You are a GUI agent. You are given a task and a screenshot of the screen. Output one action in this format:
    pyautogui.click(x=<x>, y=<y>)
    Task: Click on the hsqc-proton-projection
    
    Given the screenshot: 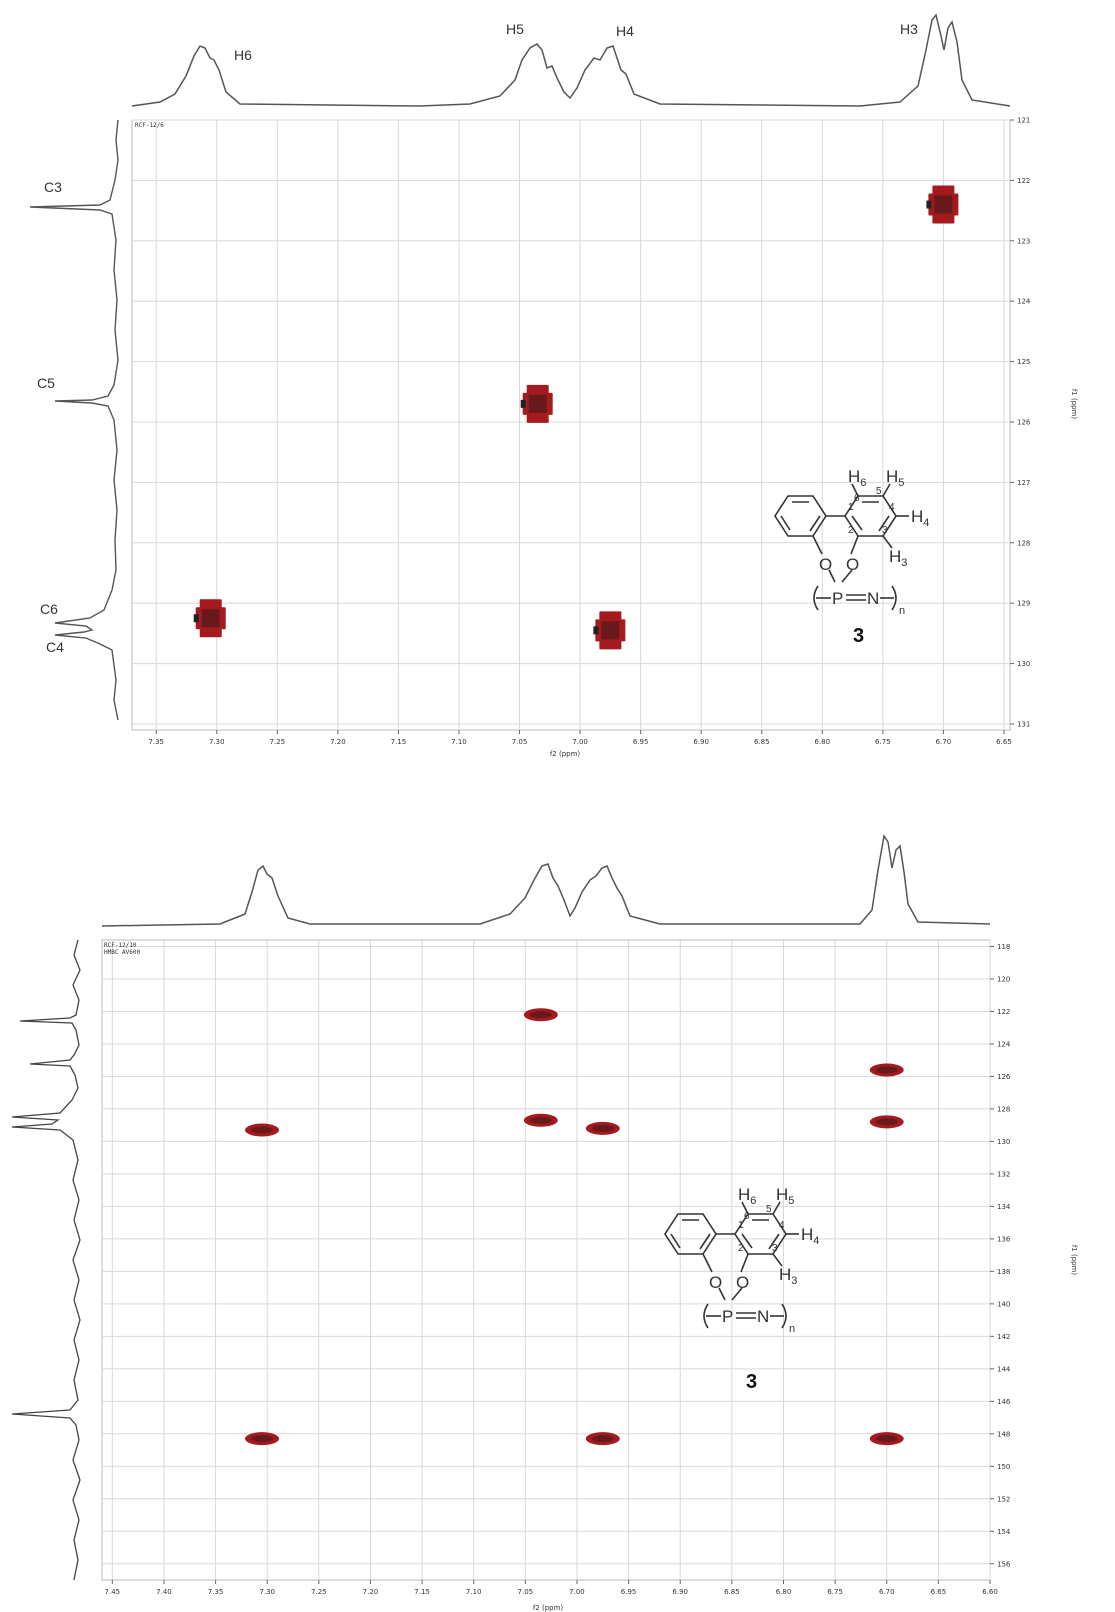 What is the action you would take?
    pyautogui.click(x=571, y=60)
    